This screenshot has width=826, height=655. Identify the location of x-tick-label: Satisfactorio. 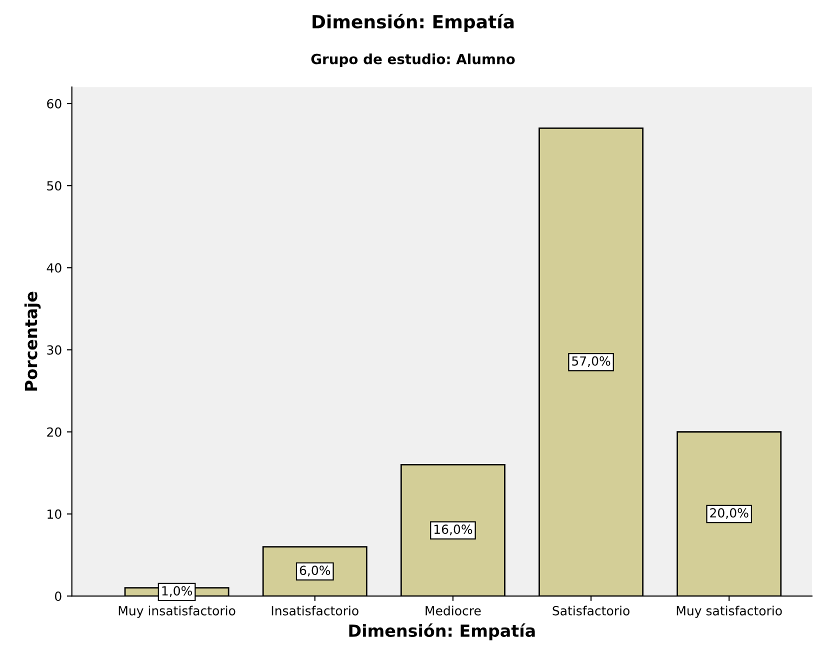
(591, 611).